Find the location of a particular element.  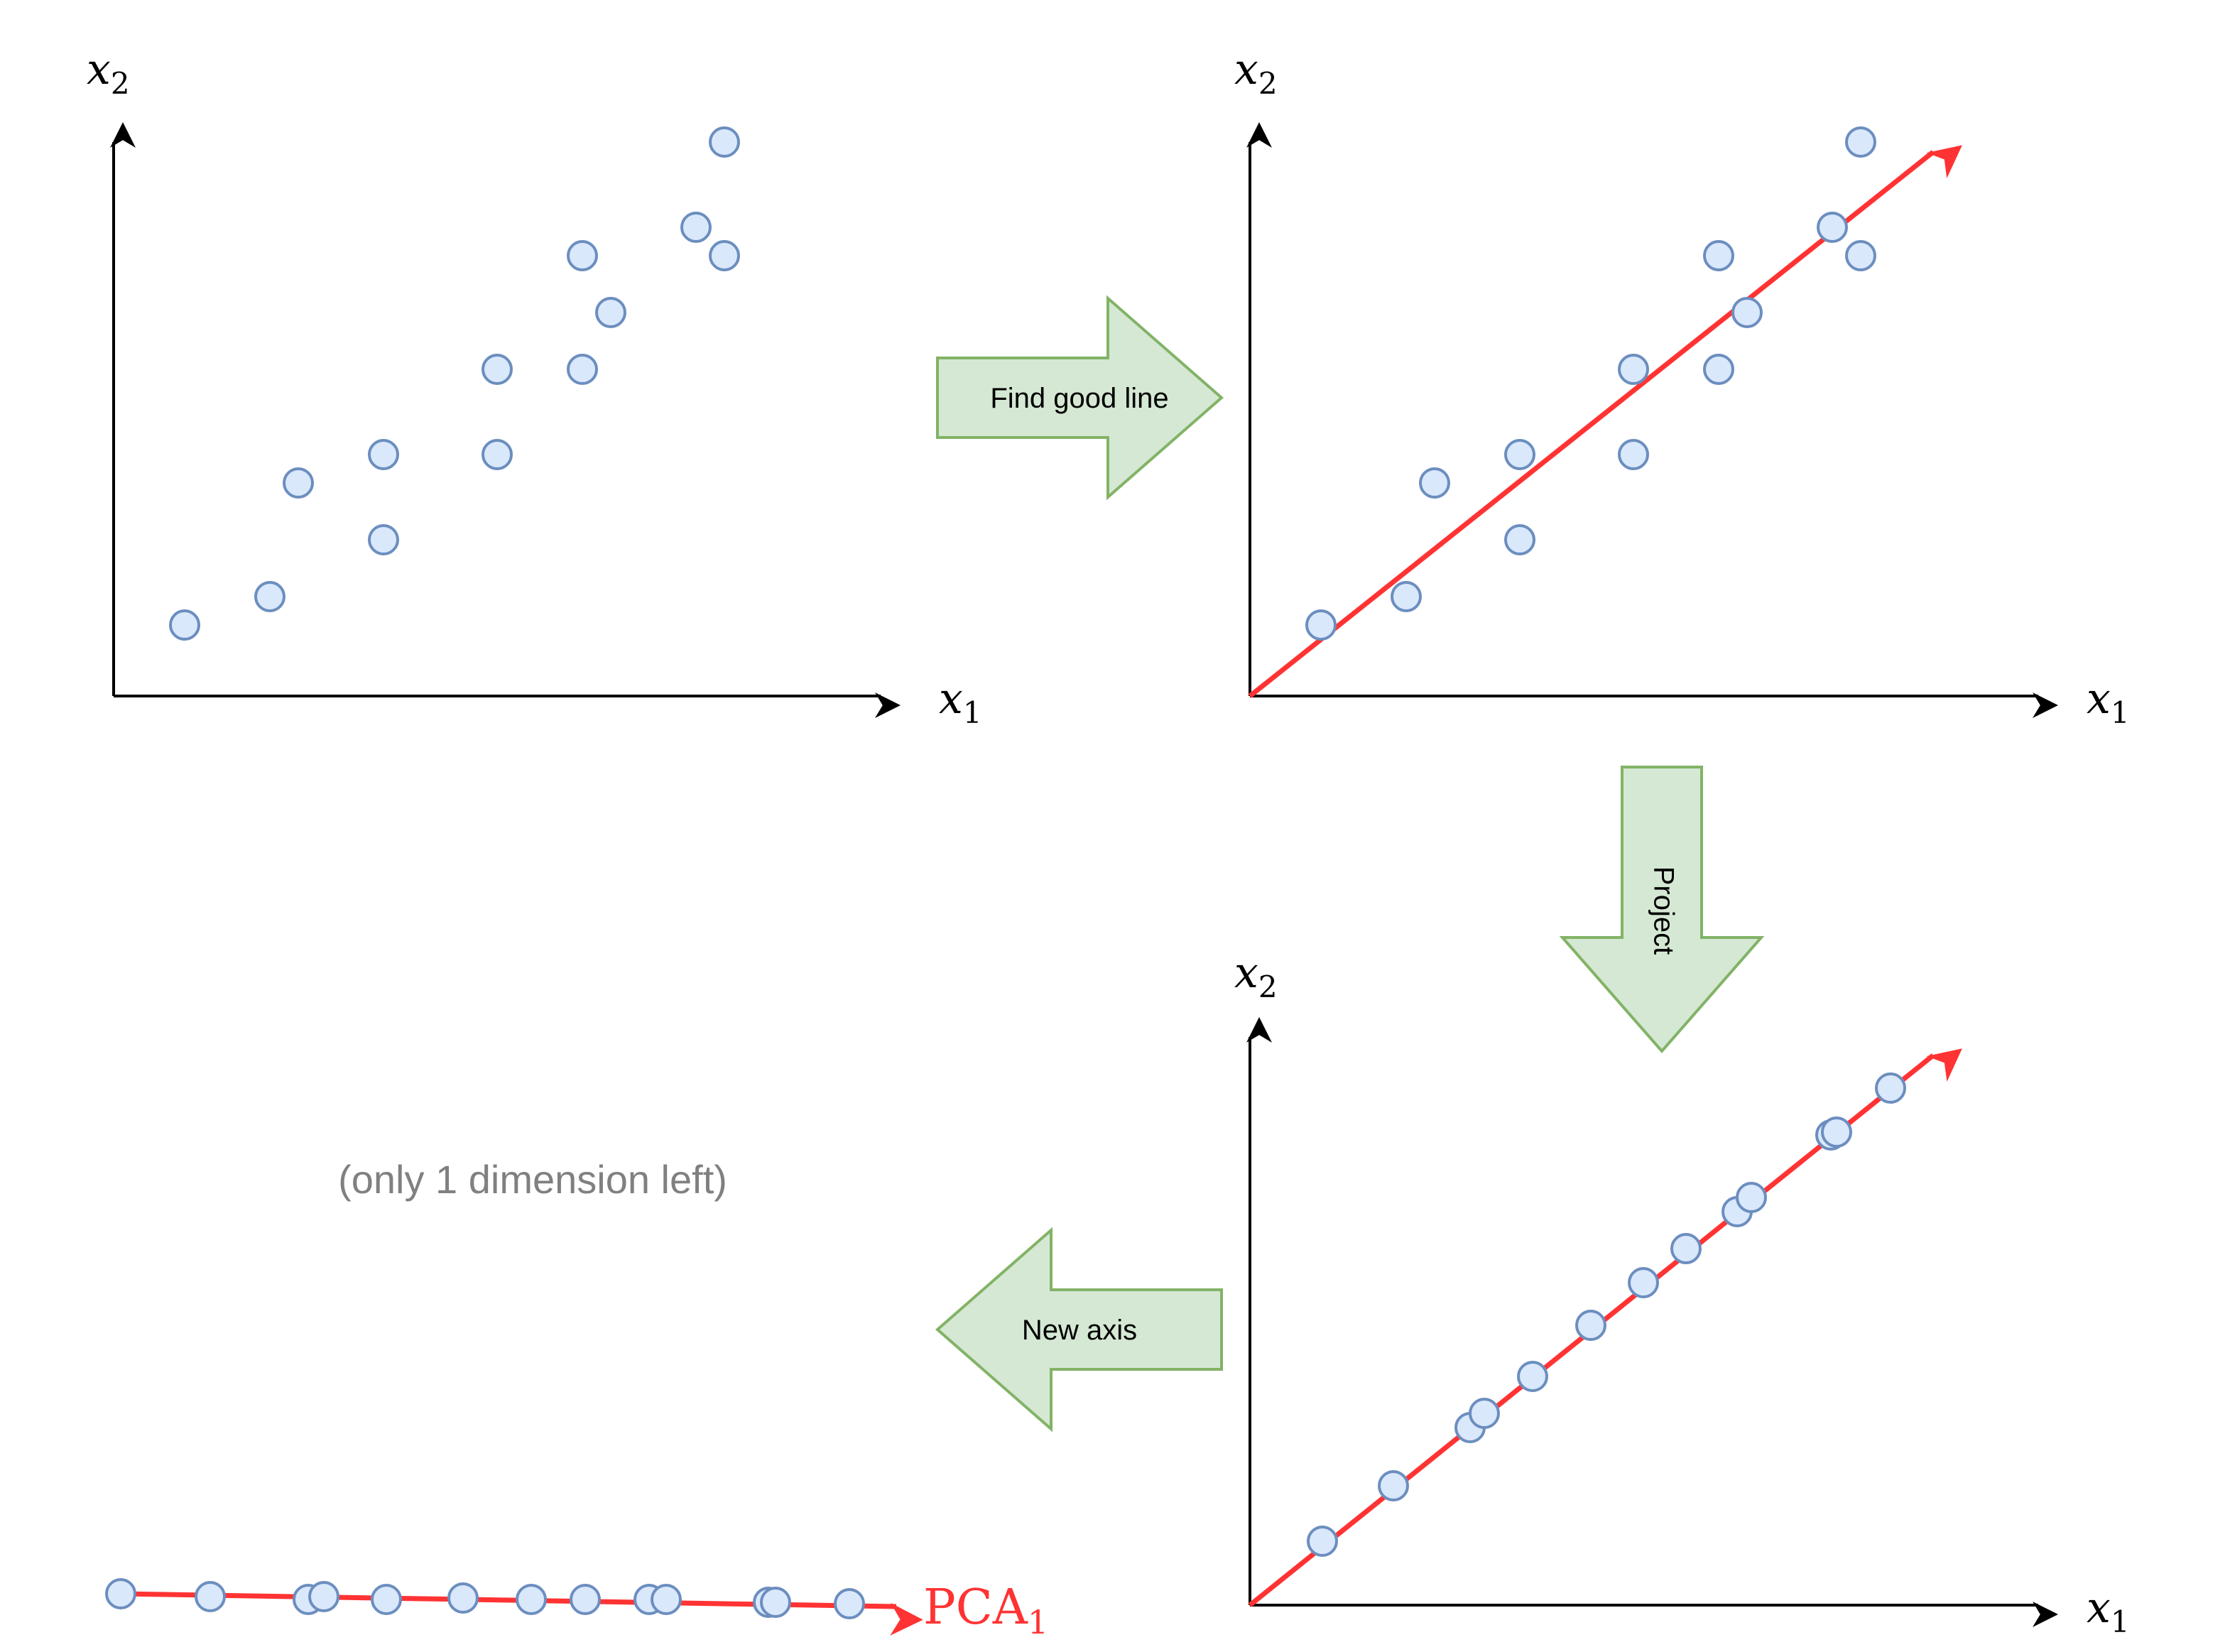

panel-reduced: (only 1 dimension left) PCA1 is located at coordinates (576, 1399).